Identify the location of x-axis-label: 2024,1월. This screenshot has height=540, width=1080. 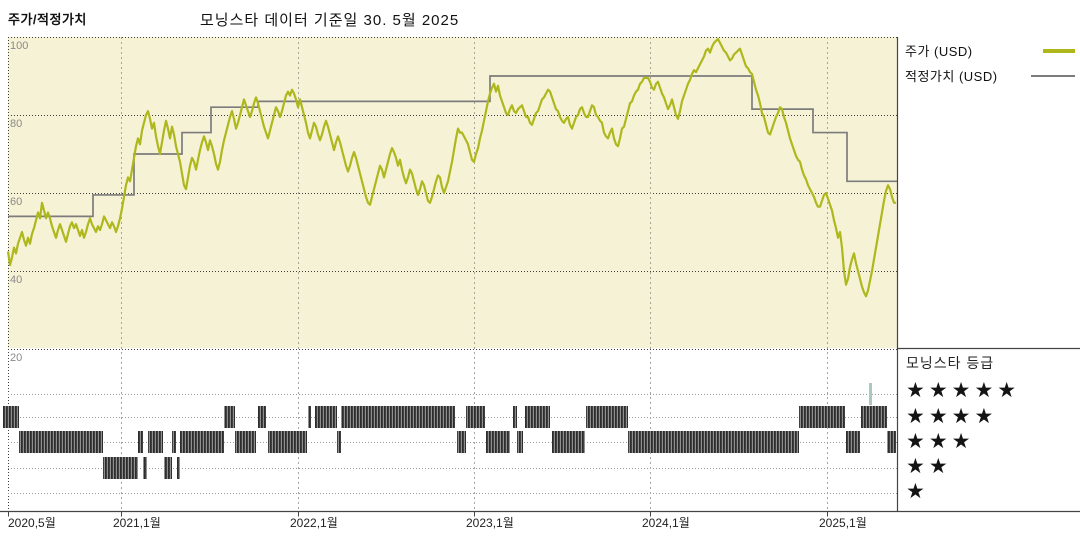
(666, 523).